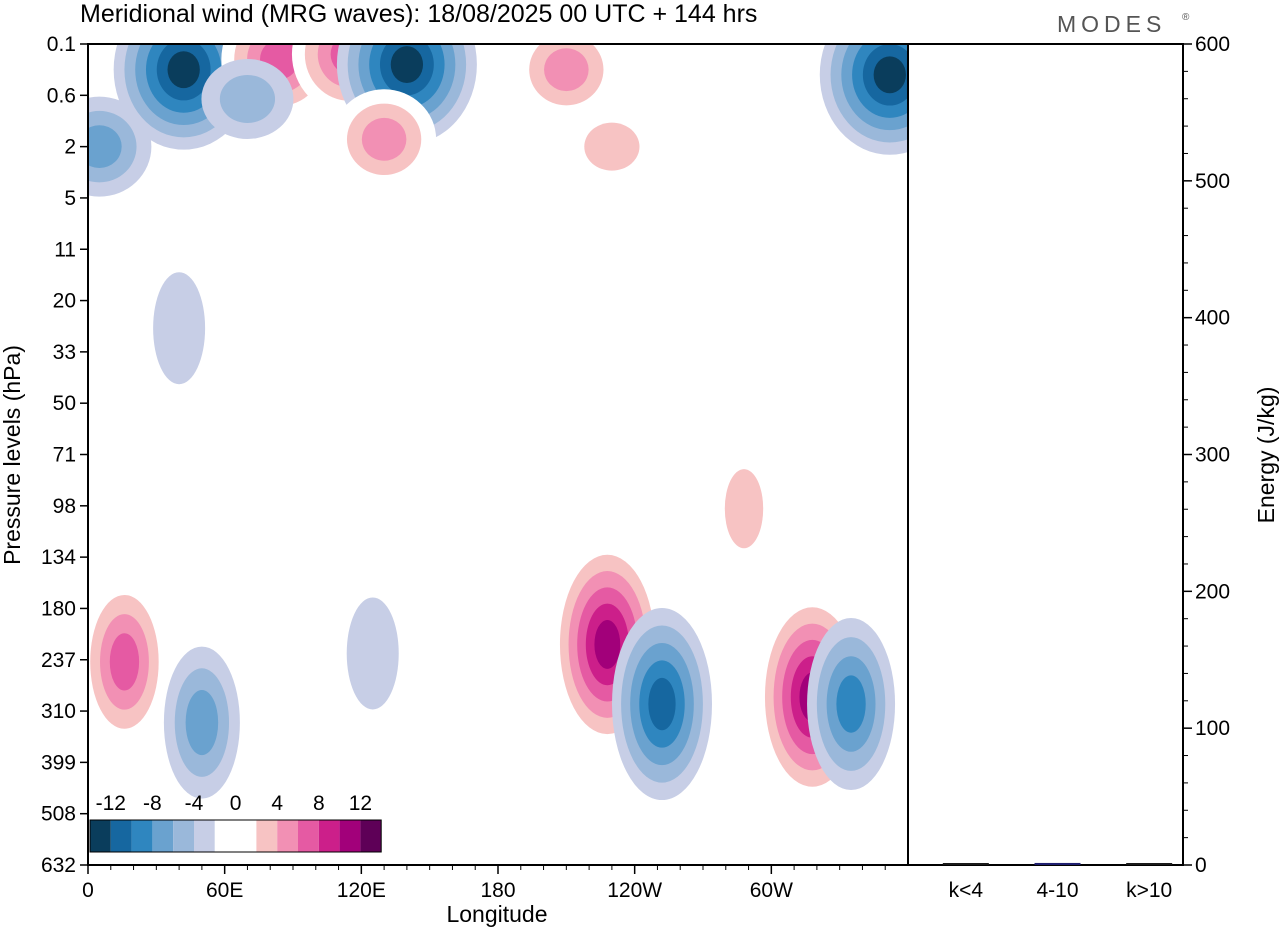 This screenshot has width=1280, height=930. Describe the element at coordinates (58, 557) in the screenshot. I see `y-tick-label: 134` at that location.